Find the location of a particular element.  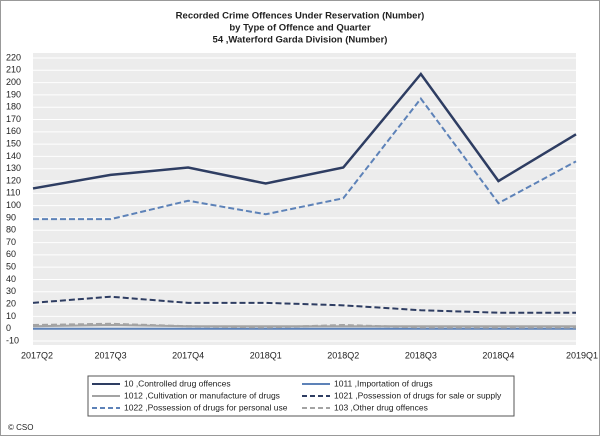

y-tick-label: 70 is located at coordinates (11, 242).